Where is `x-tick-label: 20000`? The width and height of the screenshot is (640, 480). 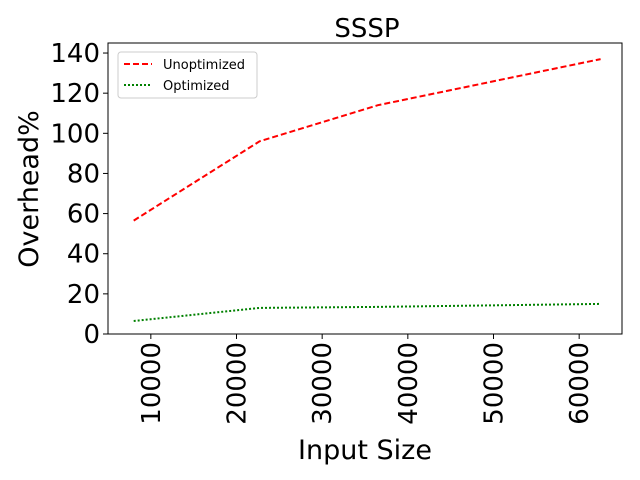 x-tick-label: 20000 is located at coordinates (238, 383).